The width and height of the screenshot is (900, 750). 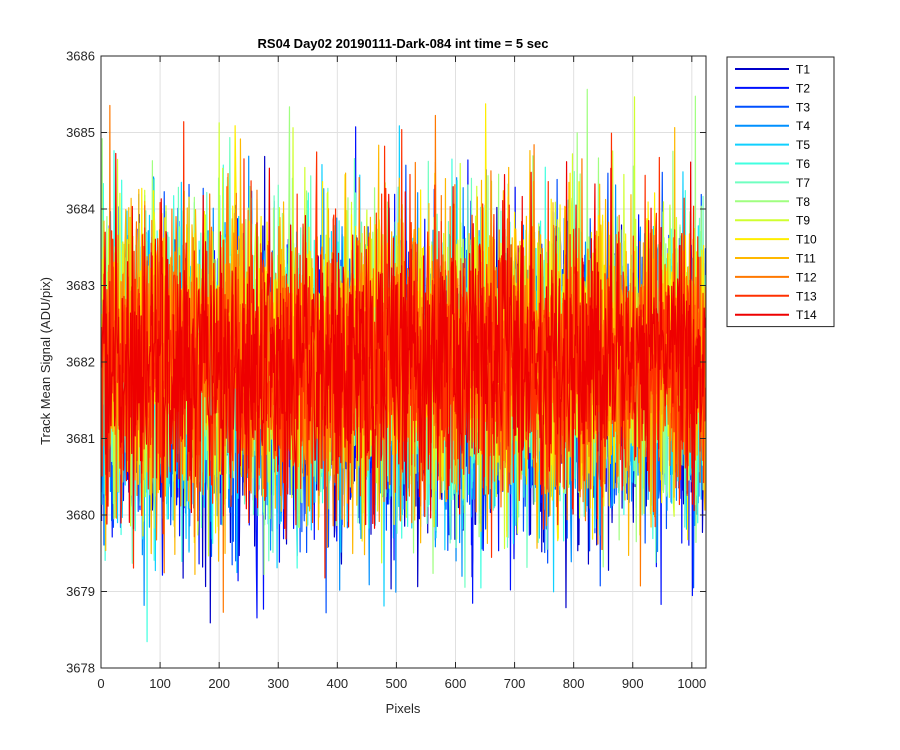 I want to click on x-tick-label: 900, so click(x=633, y=683).